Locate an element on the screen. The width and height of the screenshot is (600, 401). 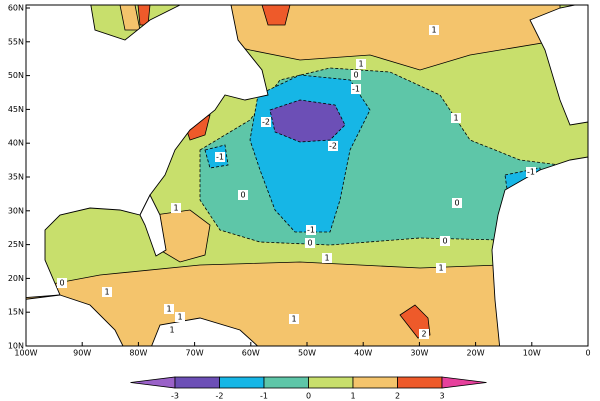
lat-label: 20N is located at coordinates (16, 278).